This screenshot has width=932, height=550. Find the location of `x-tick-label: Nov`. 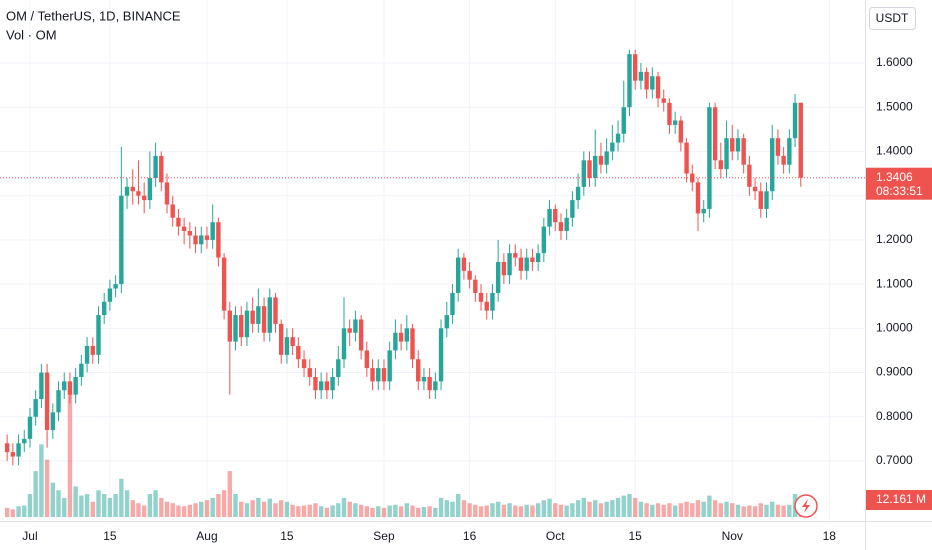

x-tick-label: Nov is located at coordinates (732, 536).